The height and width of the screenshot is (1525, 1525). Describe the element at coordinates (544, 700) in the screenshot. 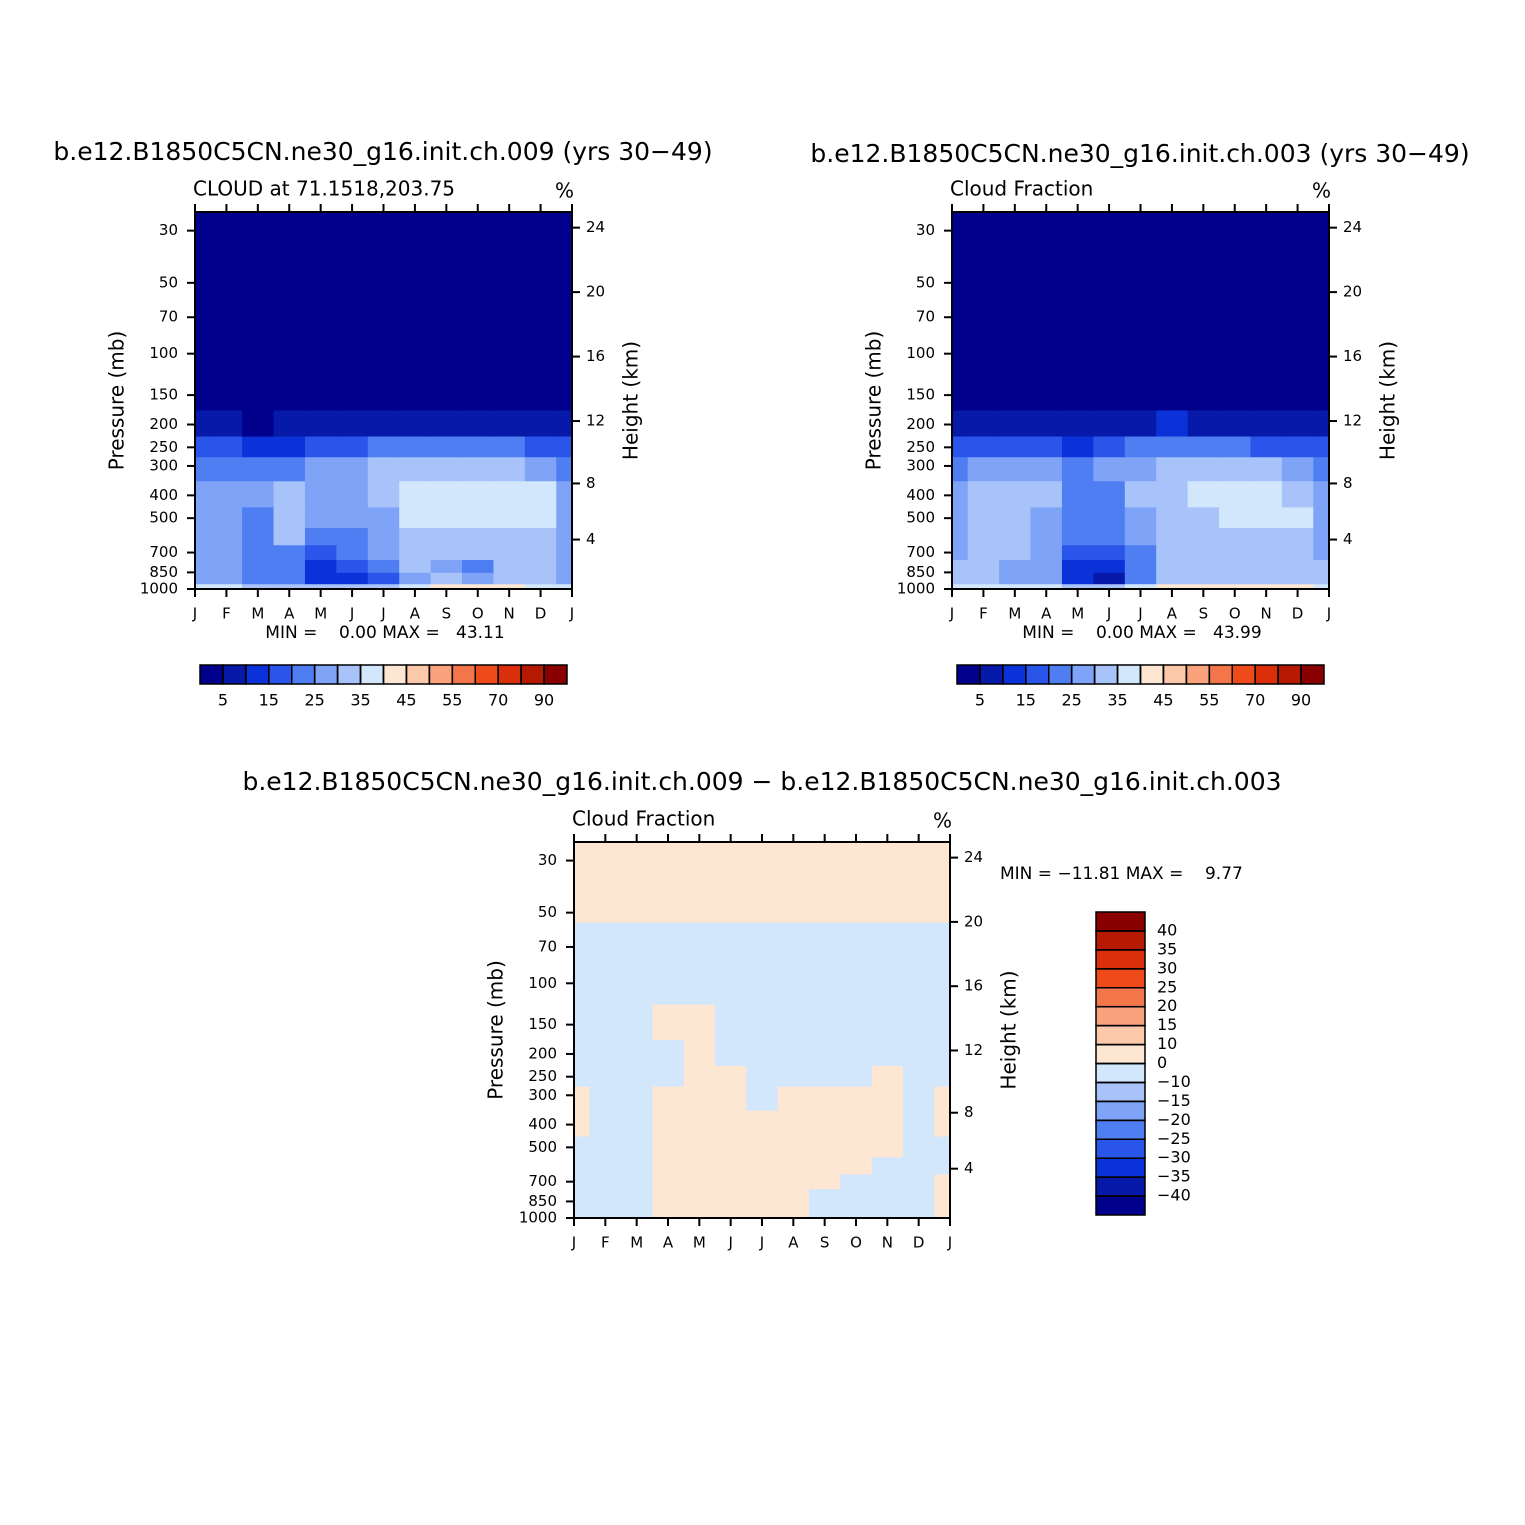

I see `colorbar-label: 90` at that location.